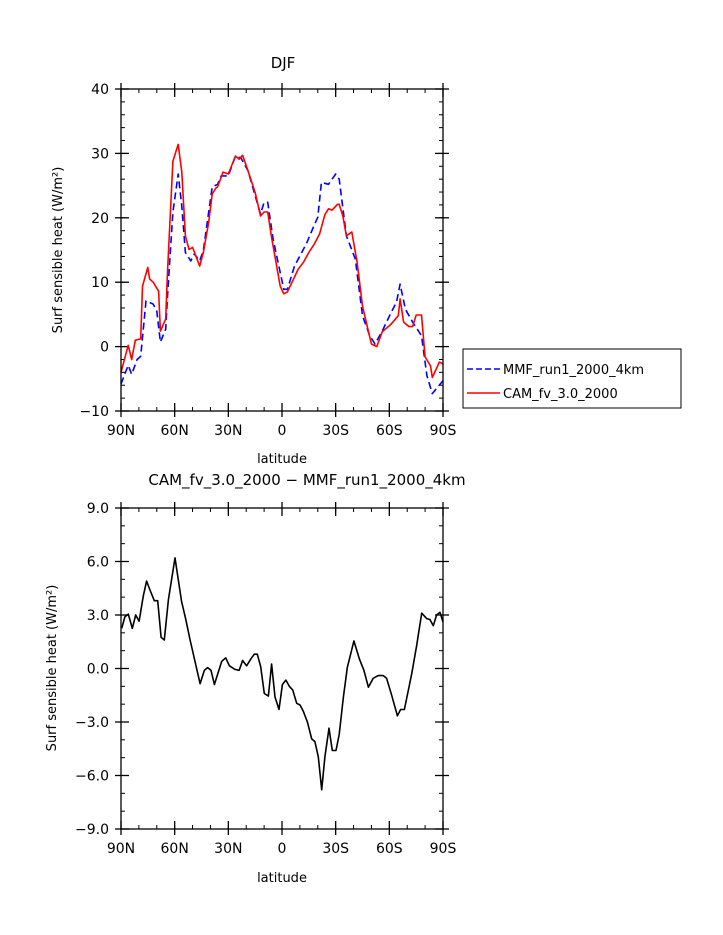 Image resolution: width=723 pixels, height=935 pixels. I want to click on y-tick-label: −9.0, so click(92, 830).